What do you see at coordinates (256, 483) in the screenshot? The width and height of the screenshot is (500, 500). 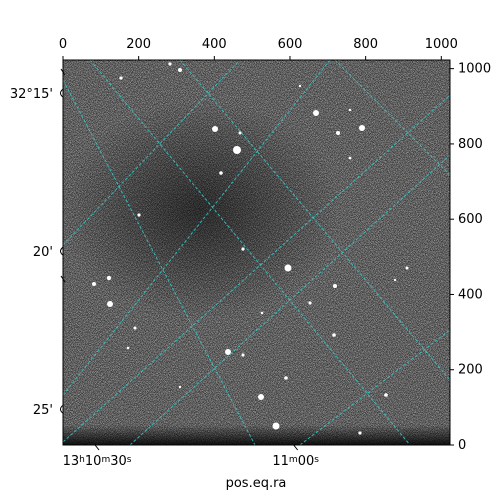 I see `x-axis-label: pos.eq.ra` at bounding box center [256, 483].